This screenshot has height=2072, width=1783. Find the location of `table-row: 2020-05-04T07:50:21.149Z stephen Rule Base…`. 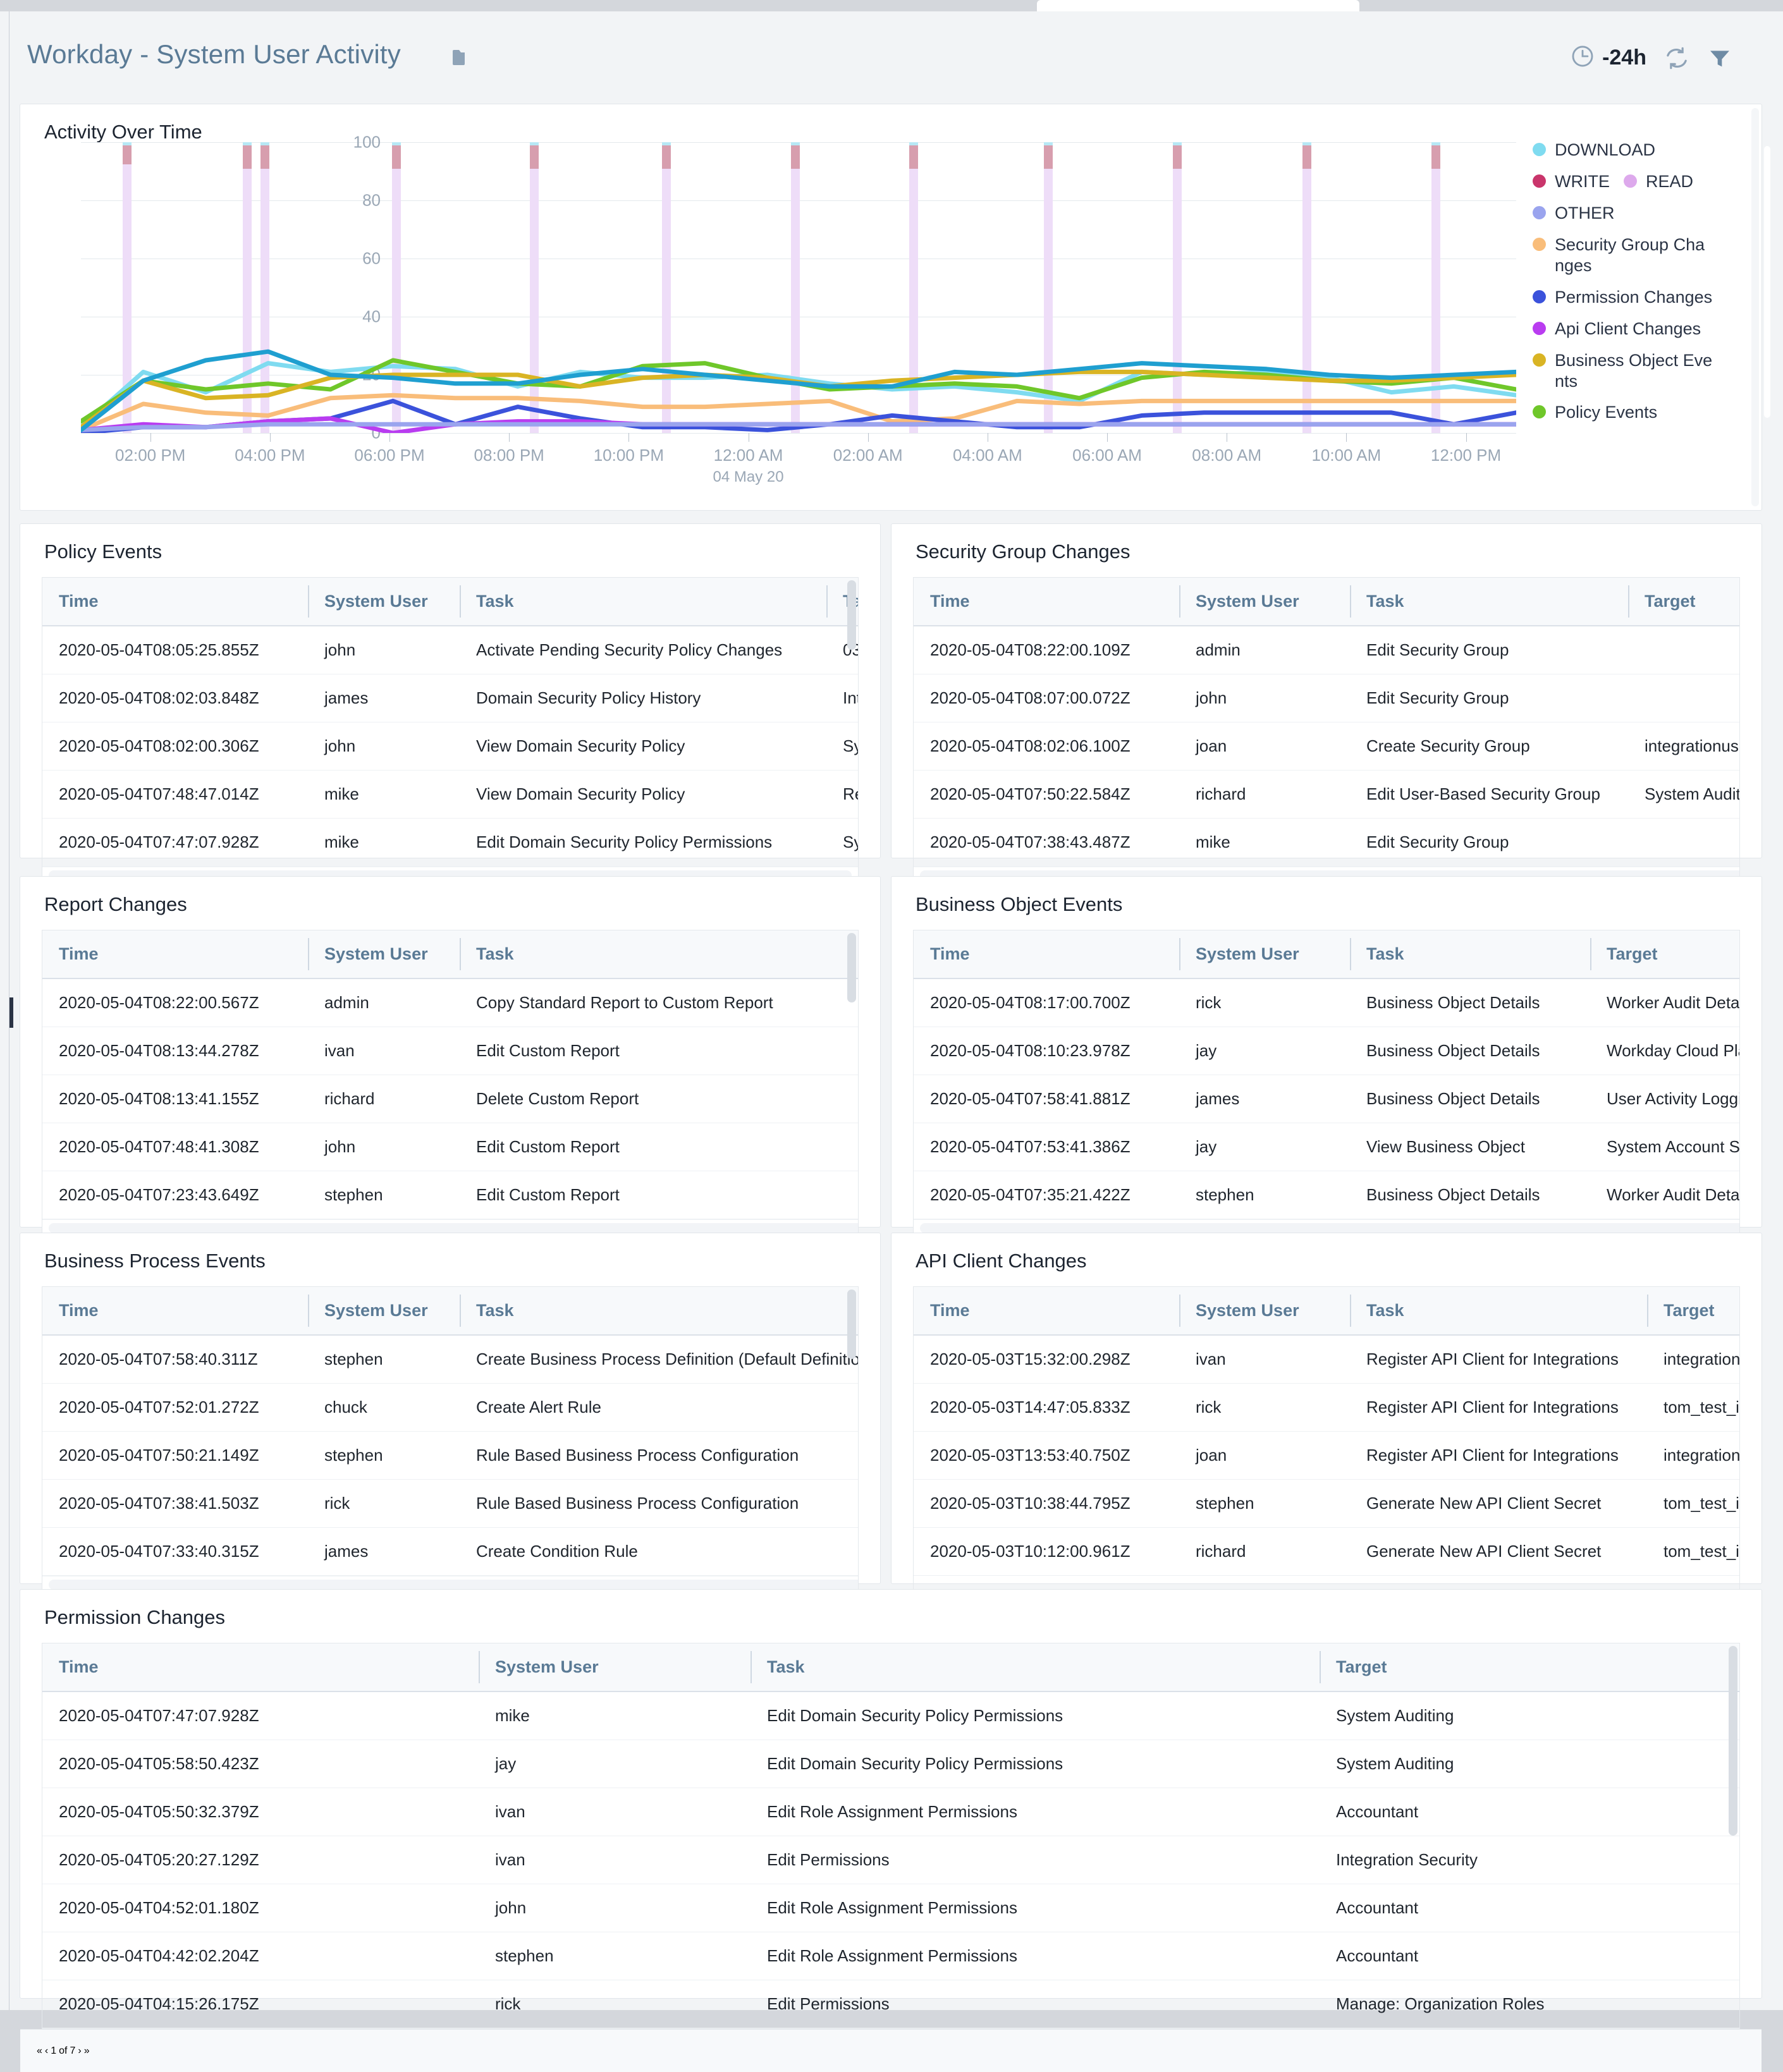

table-row: 2020-05-04T07:50:21.149Z stephen Rule Base… is located at coordinates (450, 1455).